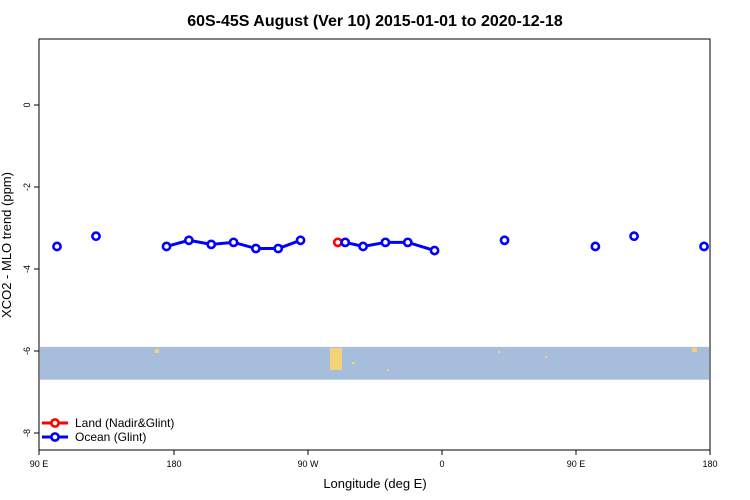 The image size is (750, 500). I want to click on y-tick-label: -8, so click(27, 433).